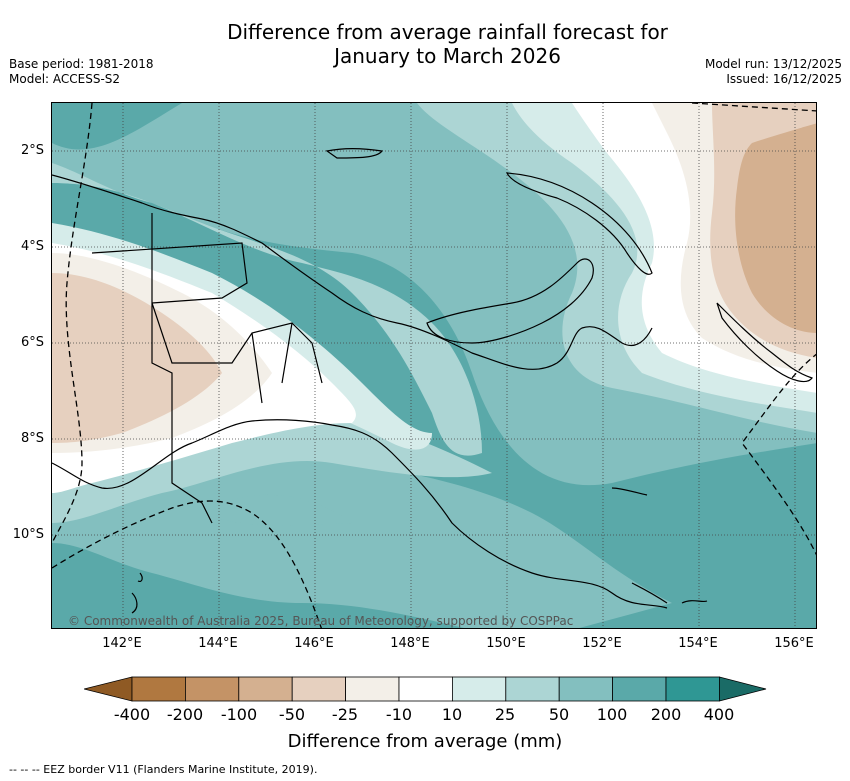 The width and height of the screenshot is (850, 781). I want to click on lon-label-148e: 148°E, so click(410, 643).